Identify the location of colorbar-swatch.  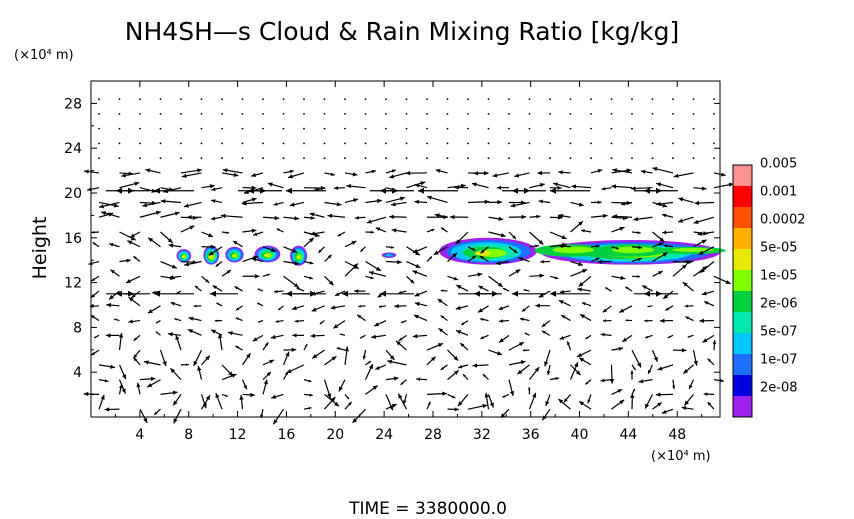
(742, 406).